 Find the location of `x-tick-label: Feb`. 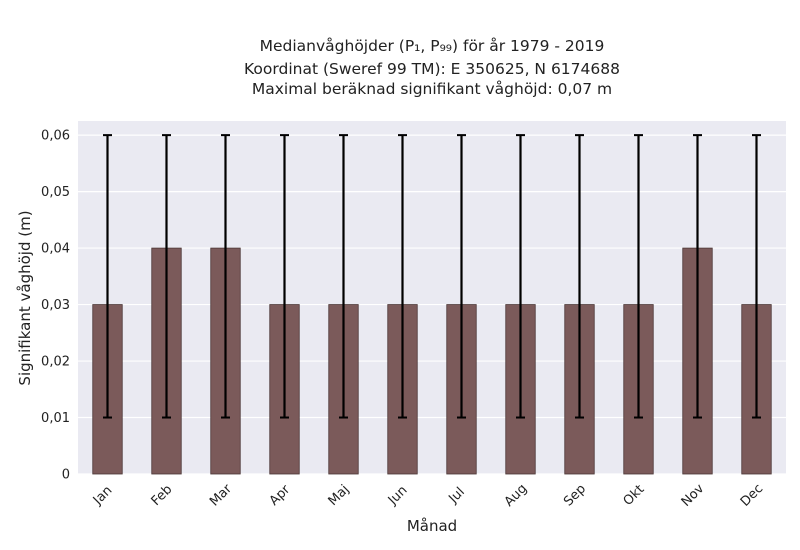

x-tick-label: Feb is located at coordinates (162, 495).